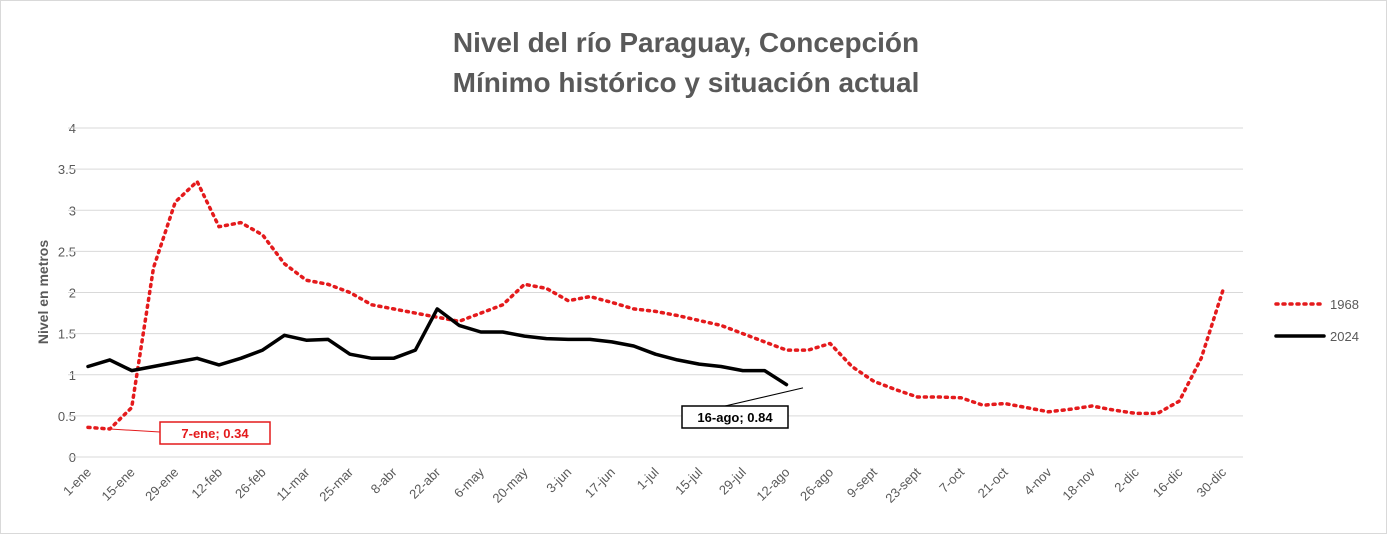 The width and height of the screenshot is (1387, 539). I want to click on y-tick-label: 3.5, so click(67, 169).